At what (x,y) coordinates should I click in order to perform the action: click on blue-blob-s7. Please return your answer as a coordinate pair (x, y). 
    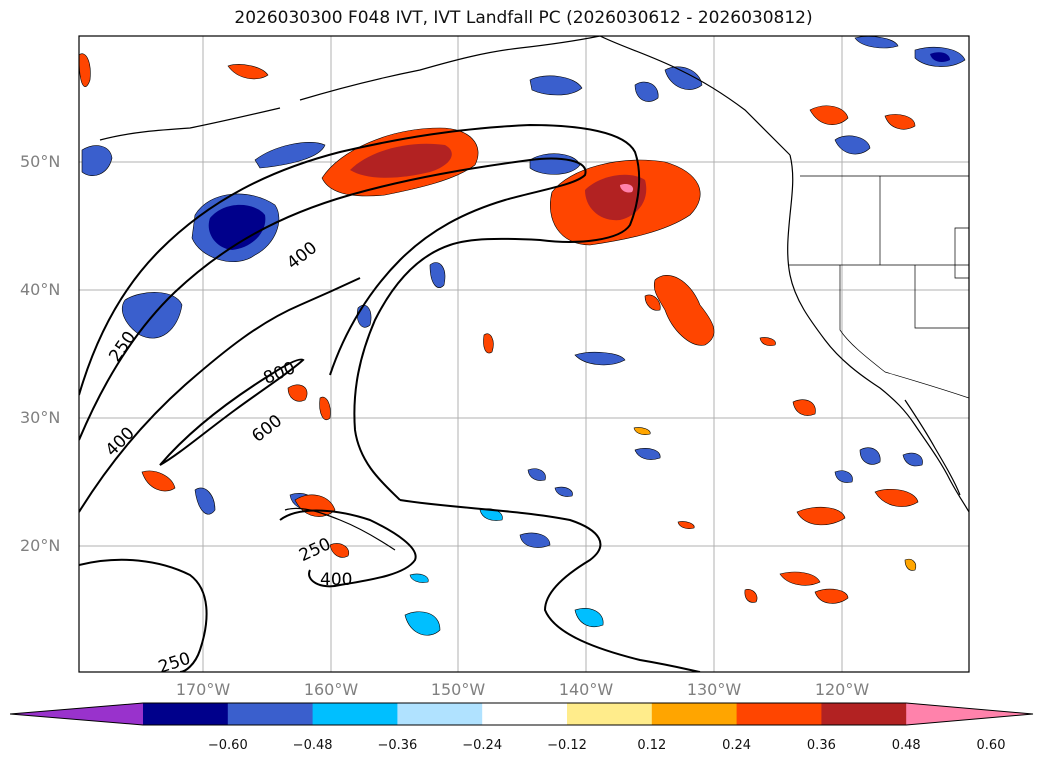
    Looking at the image, I should click on (419, 578).